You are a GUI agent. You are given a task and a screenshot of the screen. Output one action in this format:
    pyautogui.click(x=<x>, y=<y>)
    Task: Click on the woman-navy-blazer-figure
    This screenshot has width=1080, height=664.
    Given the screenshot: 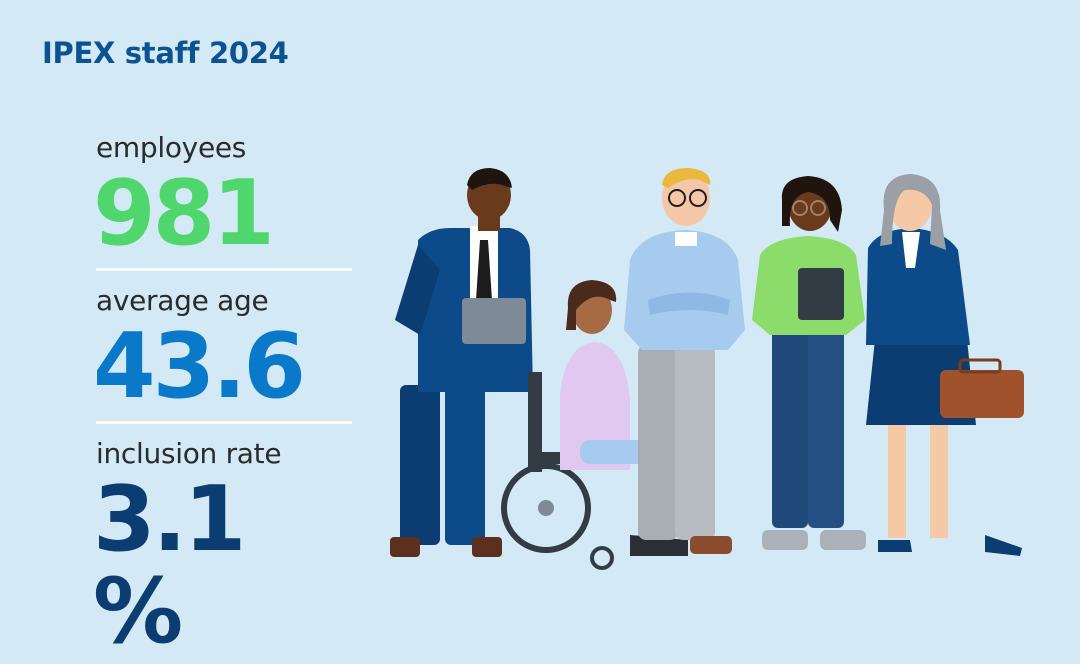 What is the action you would take?
    pyautogui.click(x=945, y=365)
    